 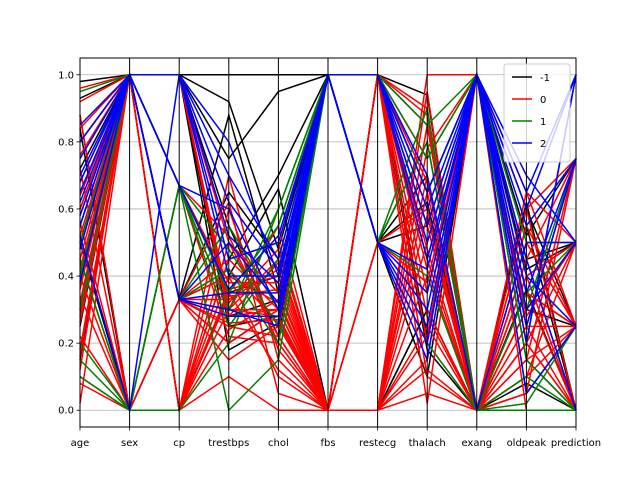 What do you see at coordinates (80, 443) in the screenshot?
I see `x-tick-label: age` at bounding box center [80, 443].